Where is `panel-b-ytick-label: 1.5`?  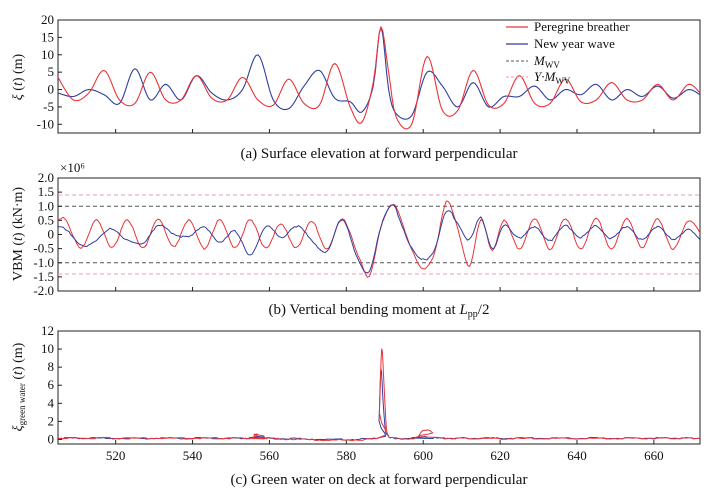
panel-b-ytick-label: 1.5 is located at coordinates (46, 191).